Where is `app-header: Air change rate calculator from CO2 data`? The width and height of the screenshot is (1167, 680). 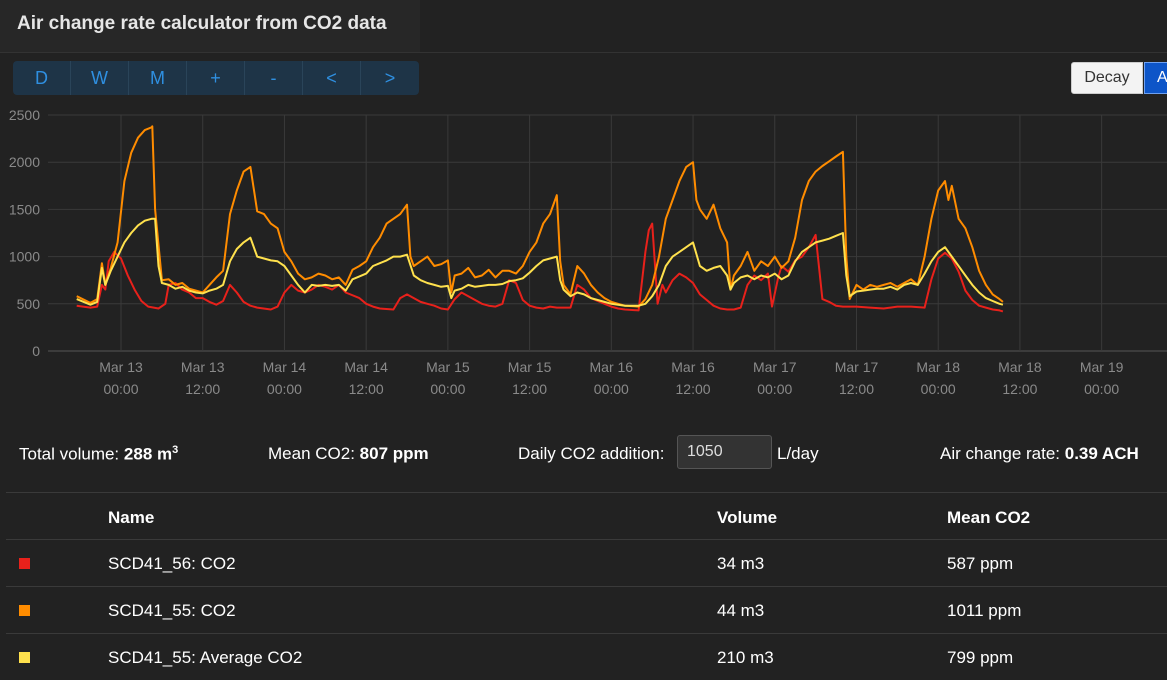
app-header: Air change rate calculator from CO2 data is located at coordinates (210, 26).